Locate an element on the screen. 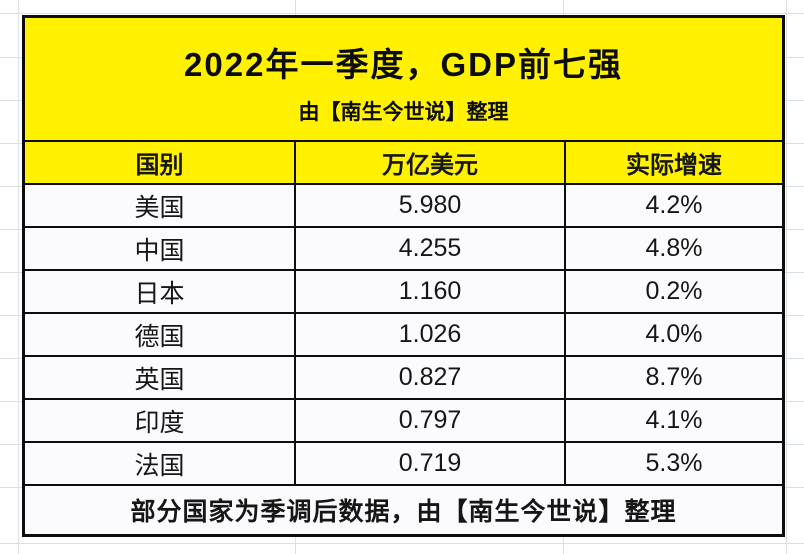 The image size is (804, 554). cell-country: 中国 is located at coordinates (159, 248).